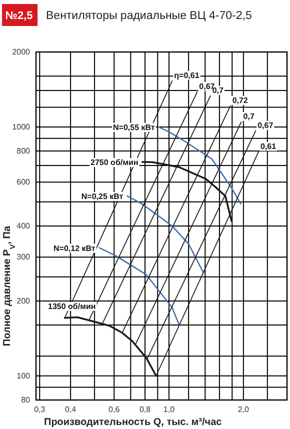 The image size is (290, 429). Describe the element at coordinates (134, 127) in the screenshot. I see `series-label: N=0,55 кВт` at that location.